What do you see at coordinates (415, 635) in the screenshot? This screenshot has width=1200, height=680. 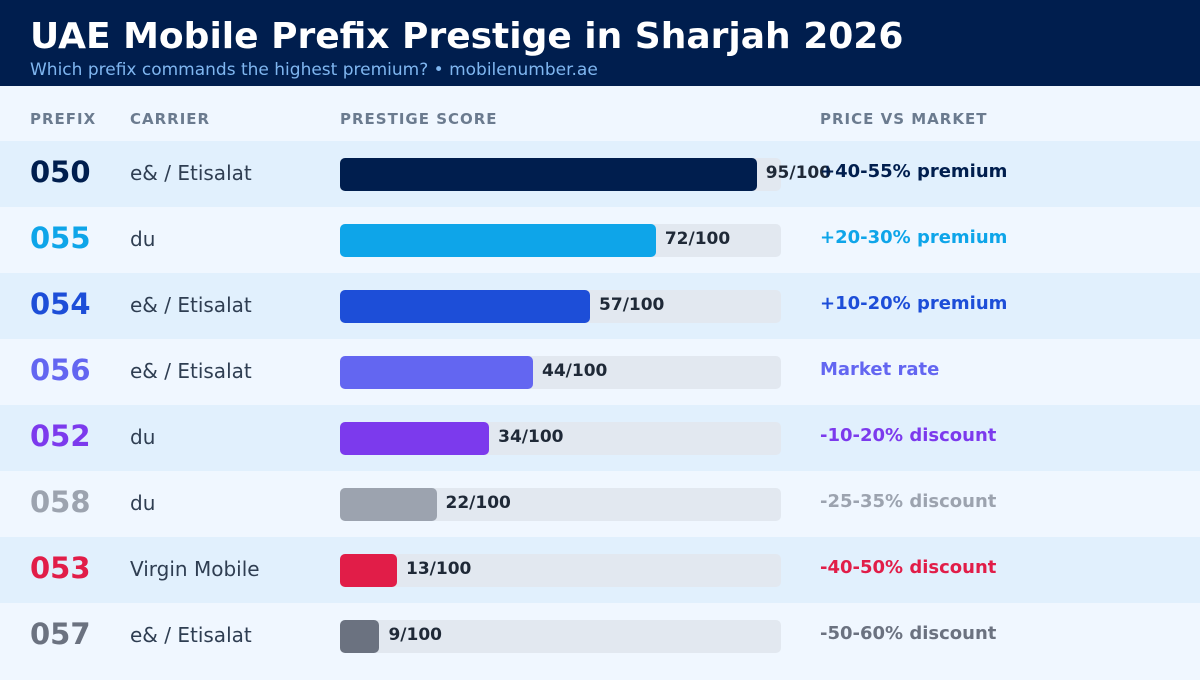 I see `score-label: 9/100` at bounding box center [415, 635].